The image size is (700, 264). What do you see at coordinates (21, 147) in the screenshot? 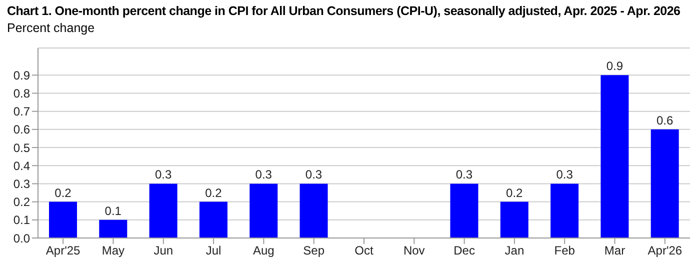
I see `y-tick-label: 0.5` at bounding box center [21, 147].